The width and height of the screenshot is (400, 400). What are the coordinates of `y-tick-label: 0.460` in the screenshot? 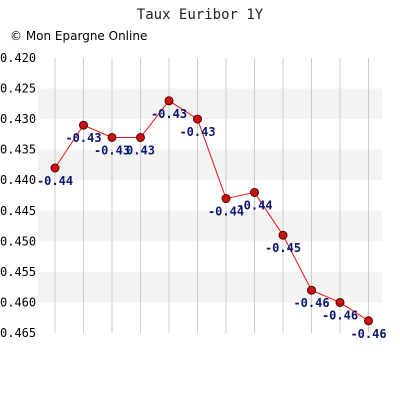 It's located at (18, 302).